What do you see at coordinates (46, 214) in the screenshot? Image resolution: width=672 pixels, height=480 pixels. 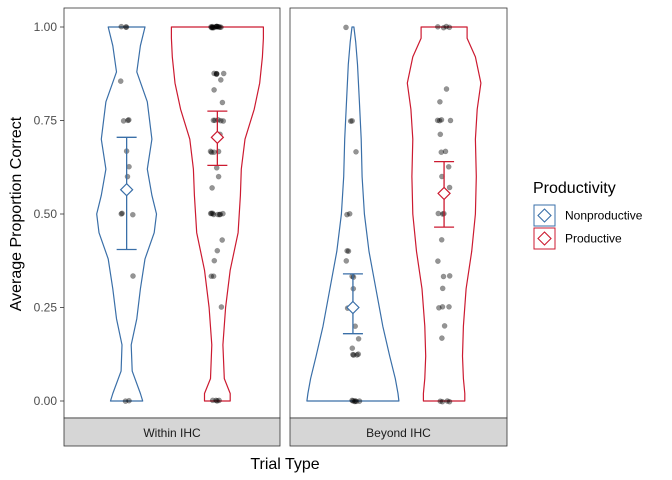 I see `y-tick-label: 0.50` at bounding box center [46, 214].